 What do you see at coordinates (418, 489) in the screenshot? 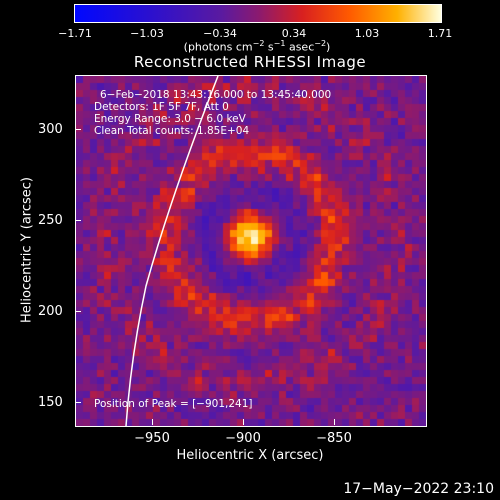
I see `timestamp: 17−May−2022 23:10` at bounding box center [418, 489].